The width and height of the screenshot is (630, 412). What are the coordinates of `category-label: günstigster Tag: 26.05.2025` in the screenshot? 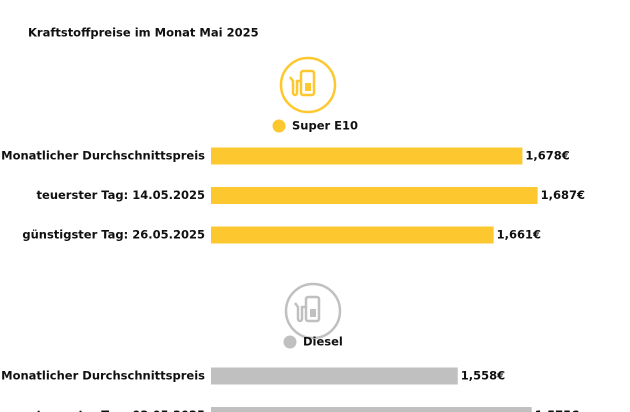 It's located at (113, 235).